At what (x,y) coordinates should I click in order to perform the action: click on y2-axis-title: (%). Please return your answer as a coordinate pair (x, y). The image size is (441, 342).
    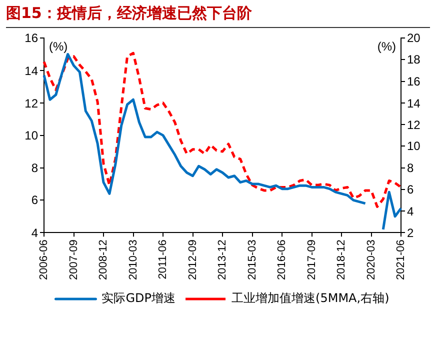
    Looking at the image, I should click on (386, 46).